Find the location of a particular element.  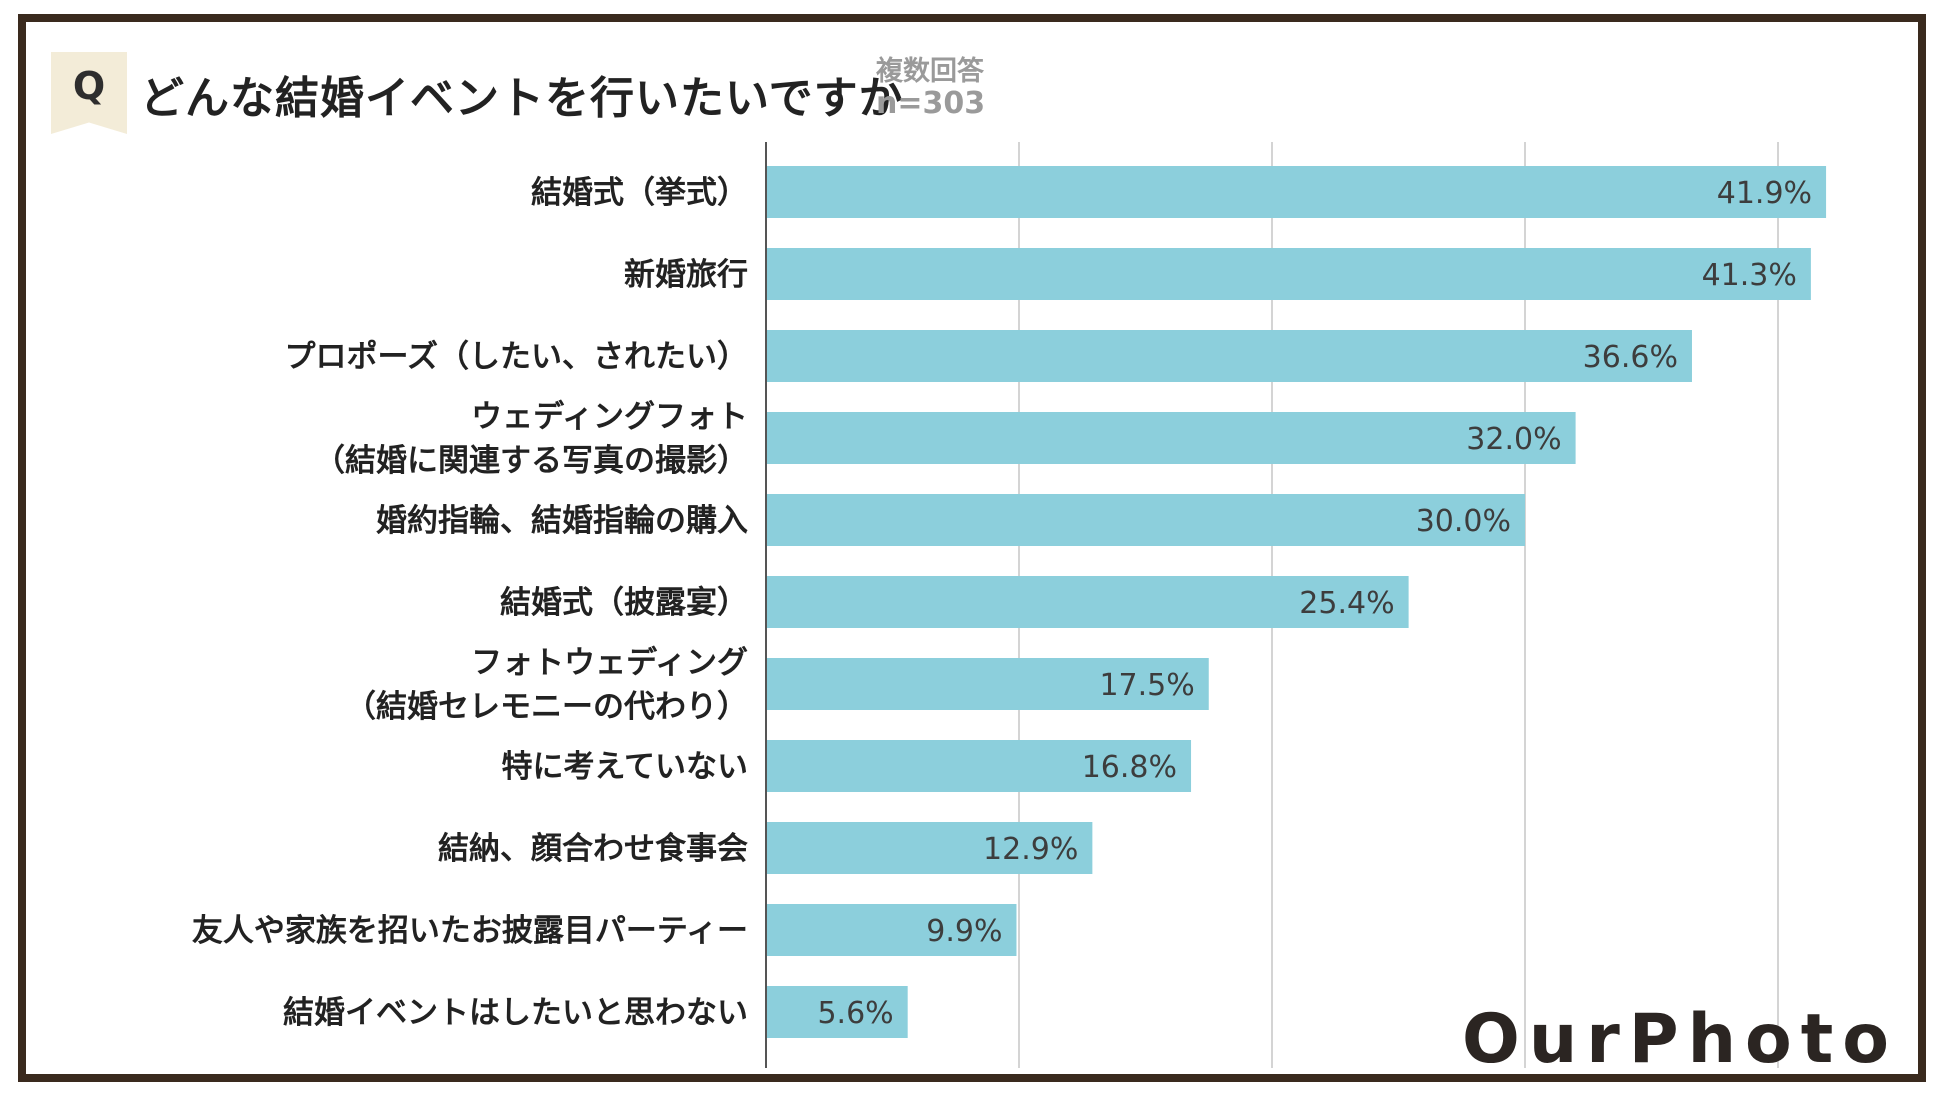

category-label-8: 結納、顔合わせ食事会 is located at coordinates (593, 849).